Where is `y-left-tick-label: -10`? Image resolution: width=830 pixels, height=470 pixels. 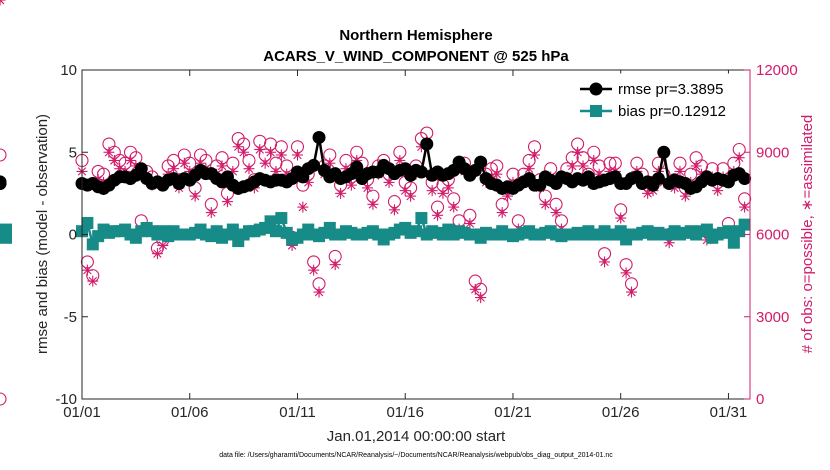 y-left-tick-label: -10 is located at coordinates (66, 399).